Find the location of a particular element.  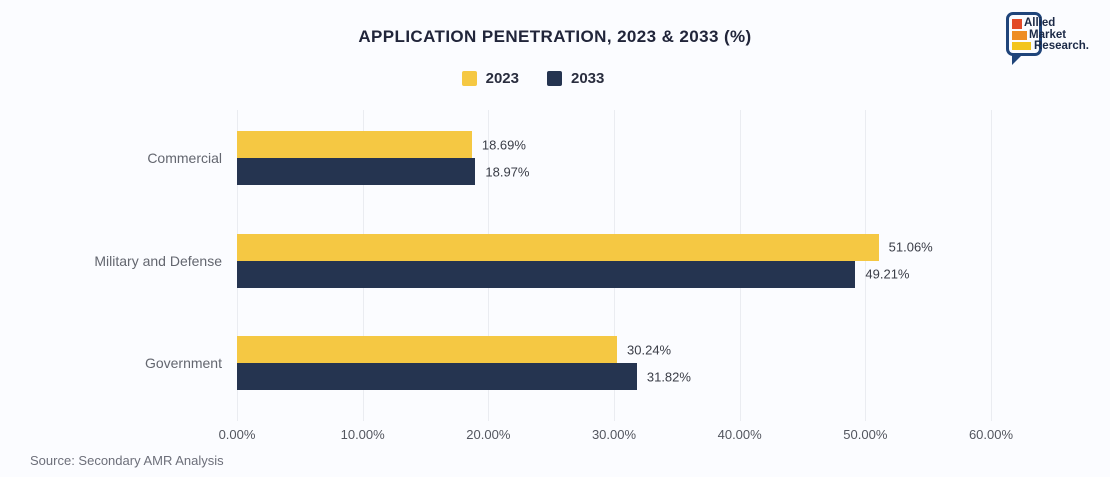

logo-text-line: Research. is located at coordinates (1061, 46).